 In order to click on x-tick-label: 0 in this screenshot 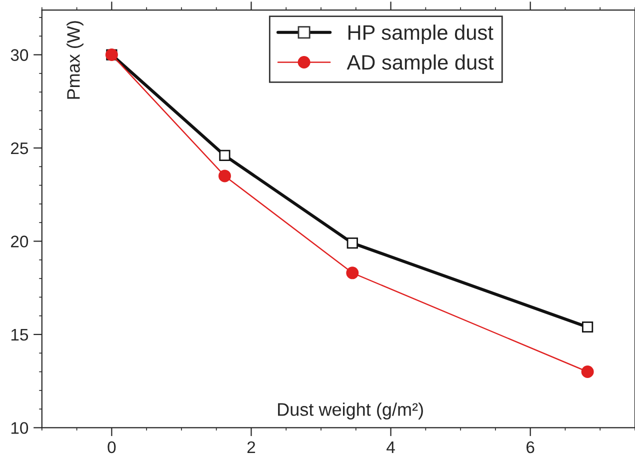, I will do `click(112, 447)`.